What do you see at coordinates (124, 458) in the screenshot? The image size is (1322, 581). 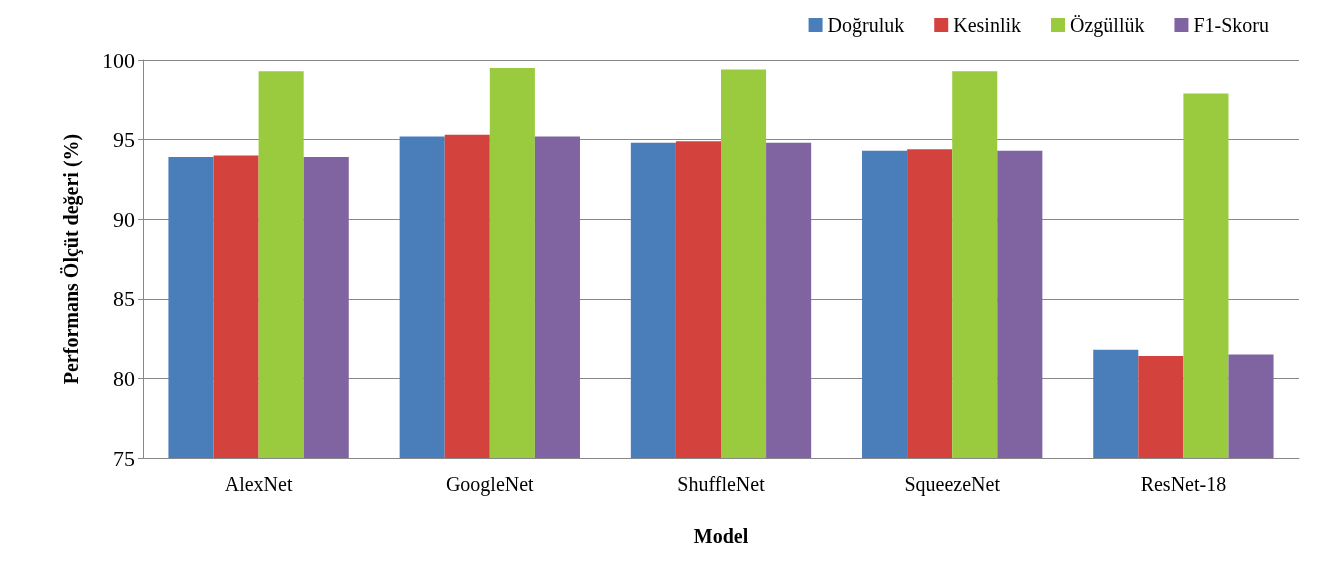 I see `y-tick-label: 75` at bounding box center [124, 458].